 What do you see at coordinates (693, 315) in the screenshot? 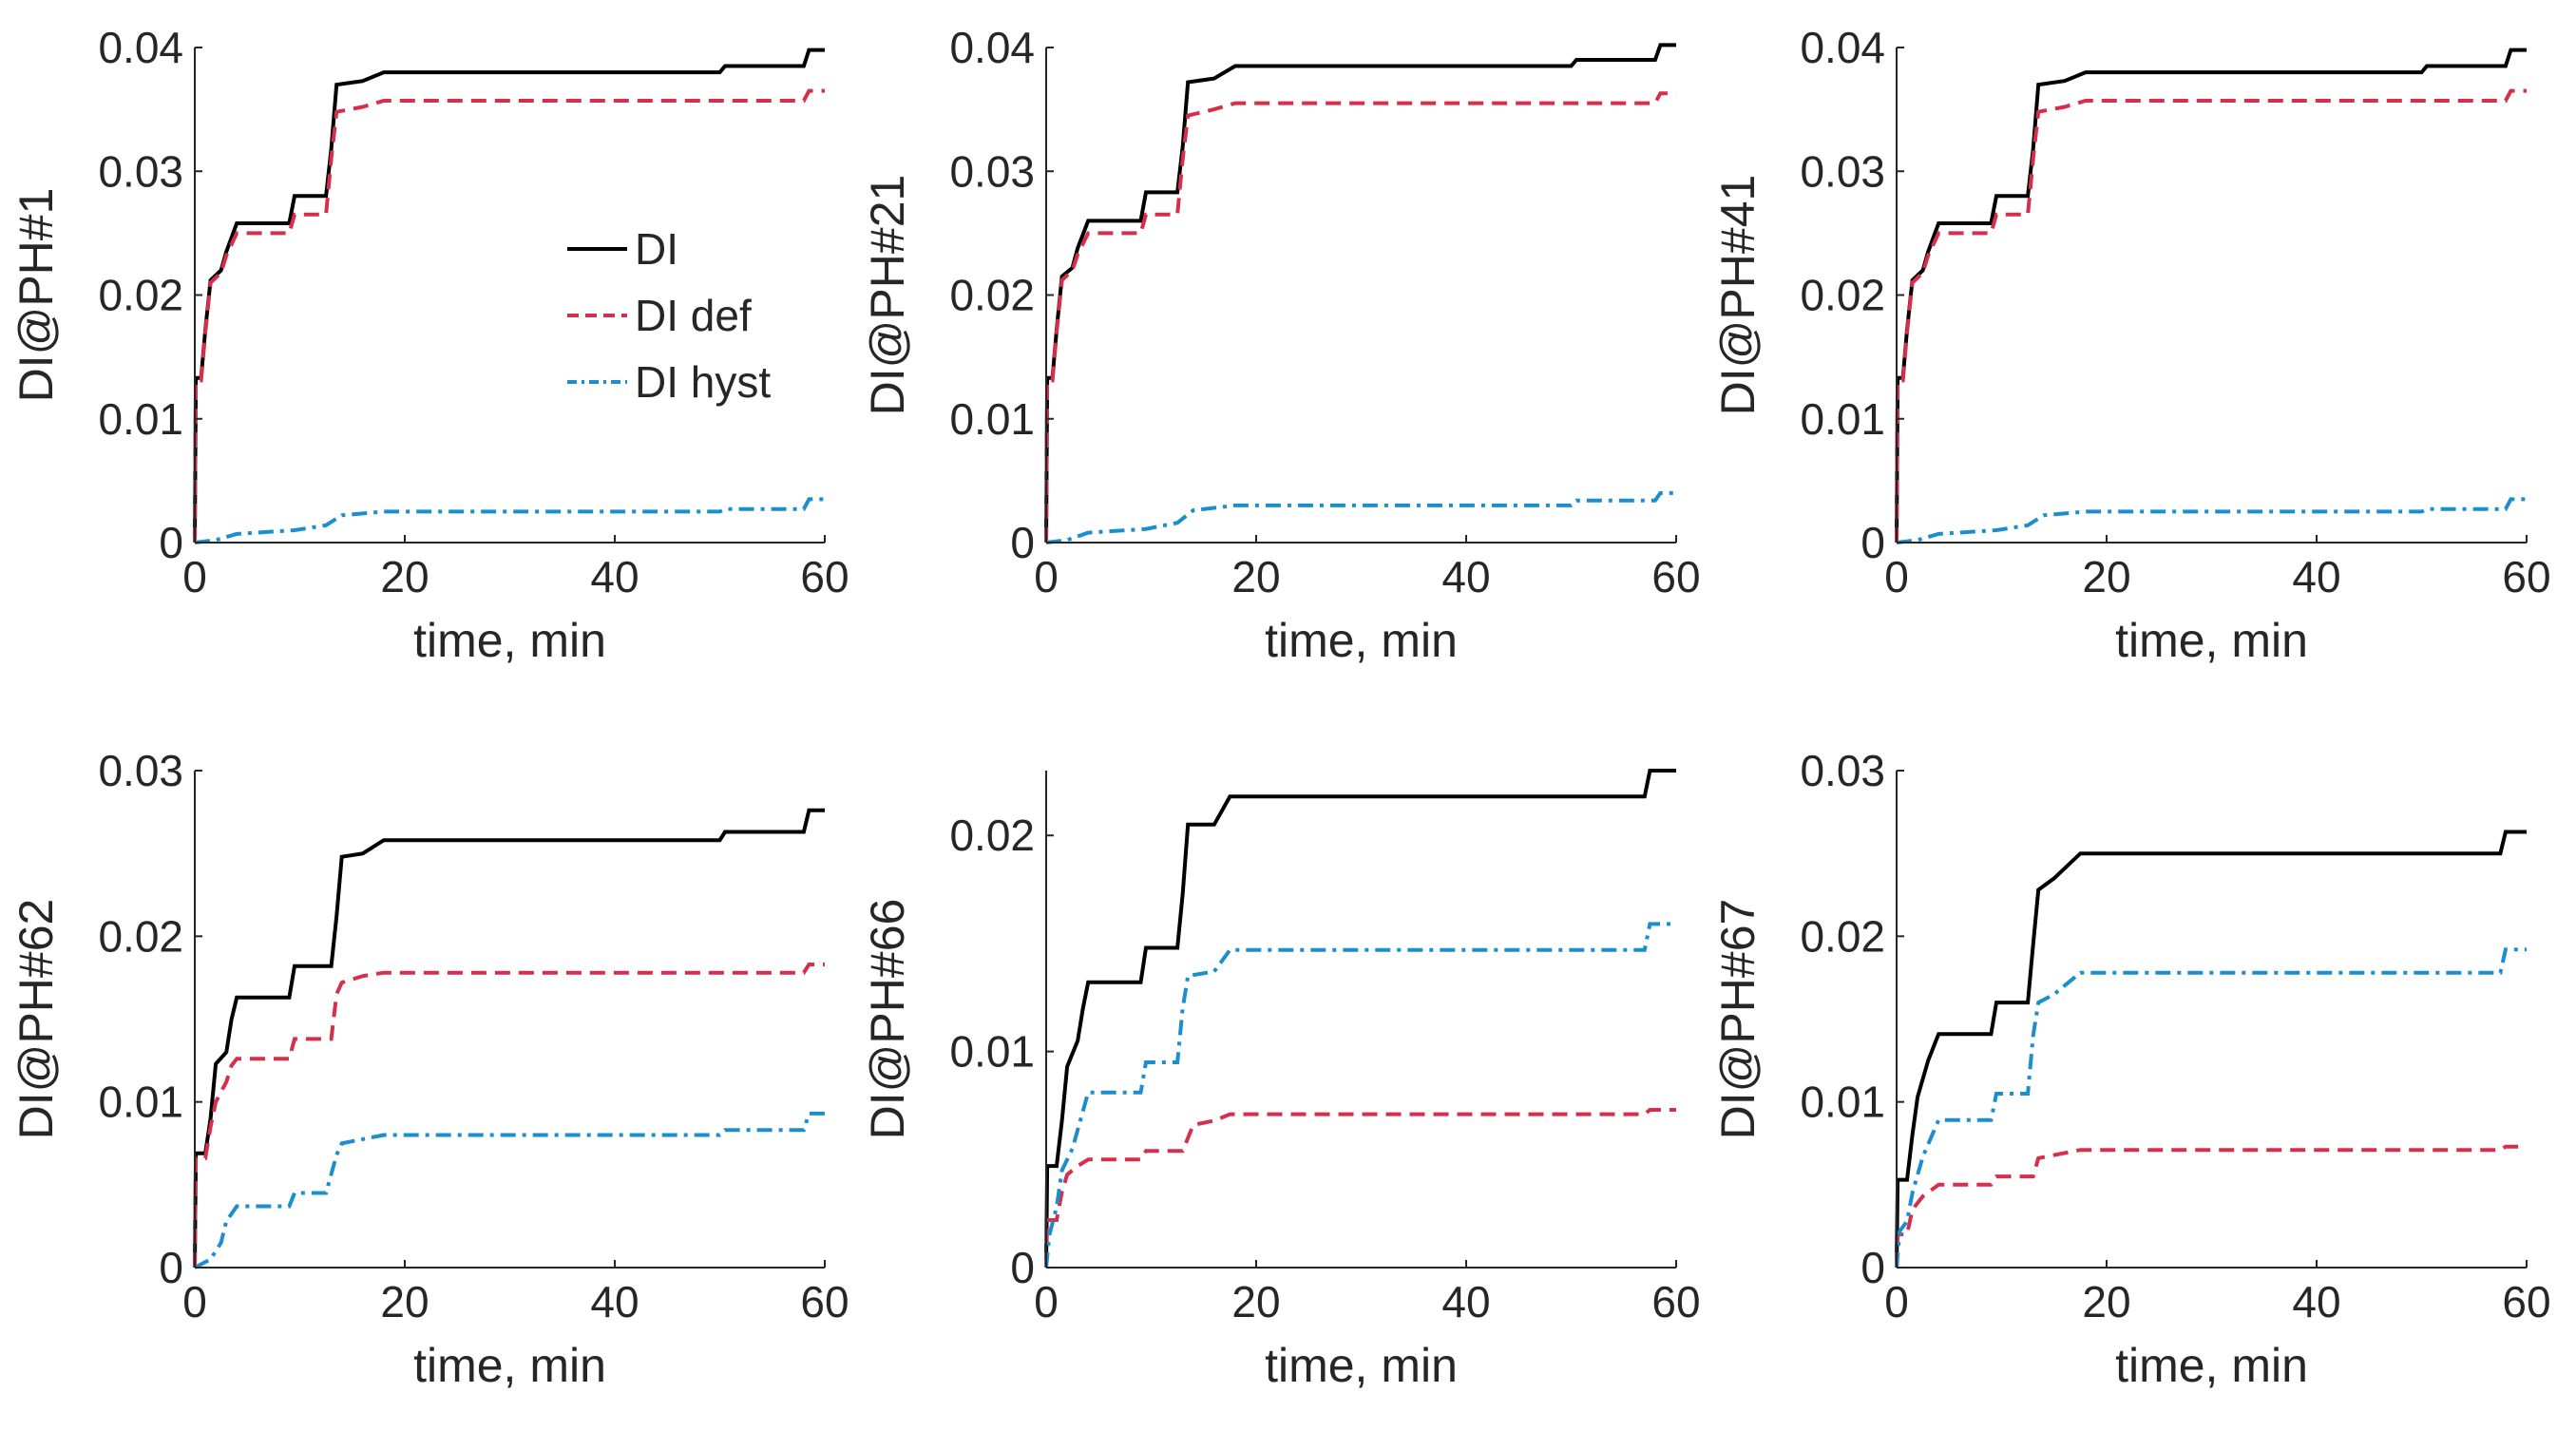
I see `legend-label: DI def` at bounding box center [693, 315].